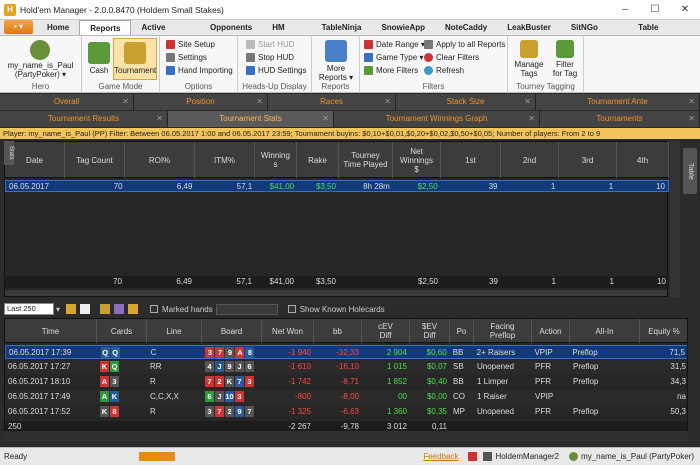 This screenshot has height=465, width=700. I want to click on stats-side-tab: Stats, so click(9, 153).